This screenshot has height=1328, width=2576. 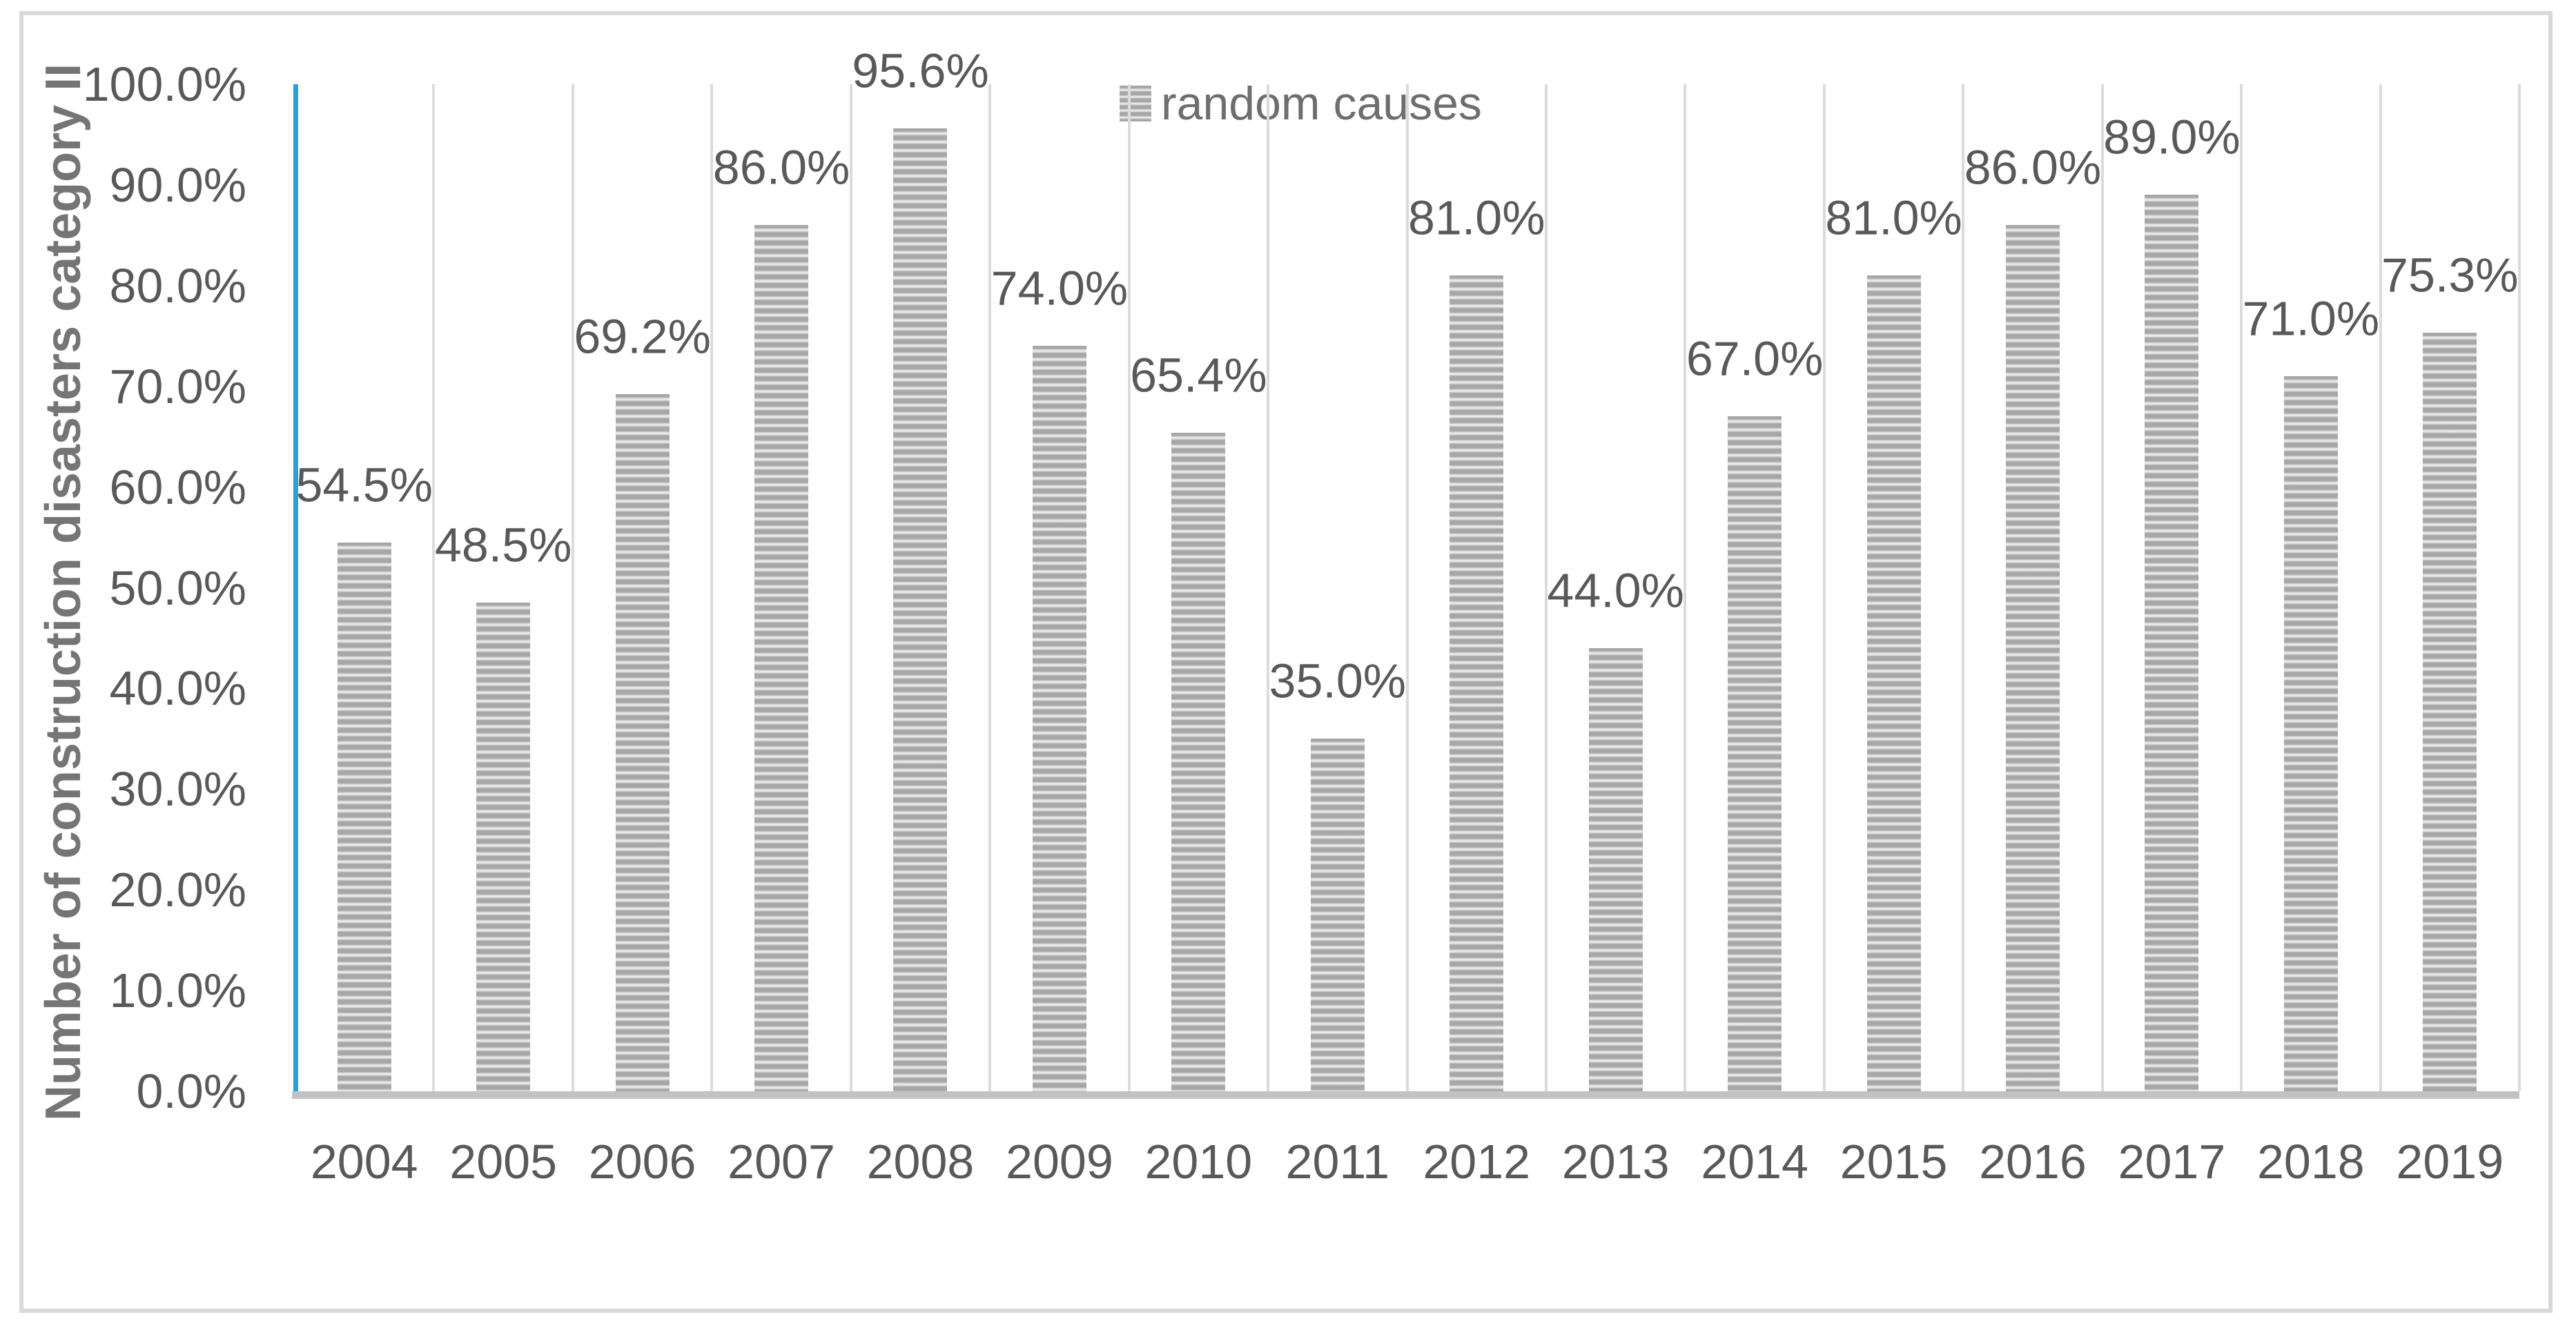 I want to click on bar-2015, so click(x=1893, y=683).